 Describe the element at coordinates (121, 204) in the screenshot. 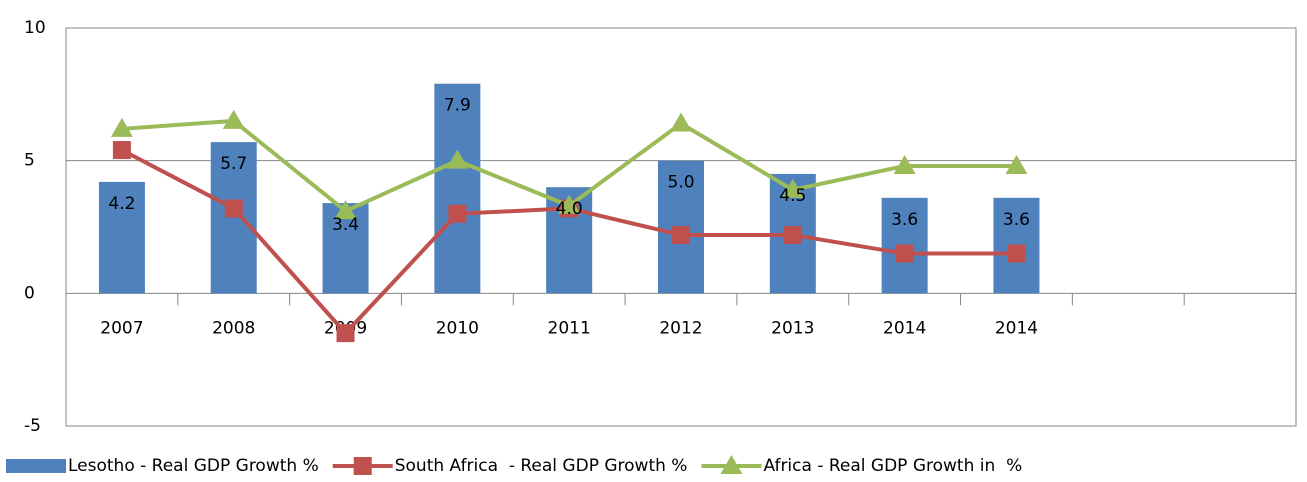

I see `data-label: 4.2` at that location.